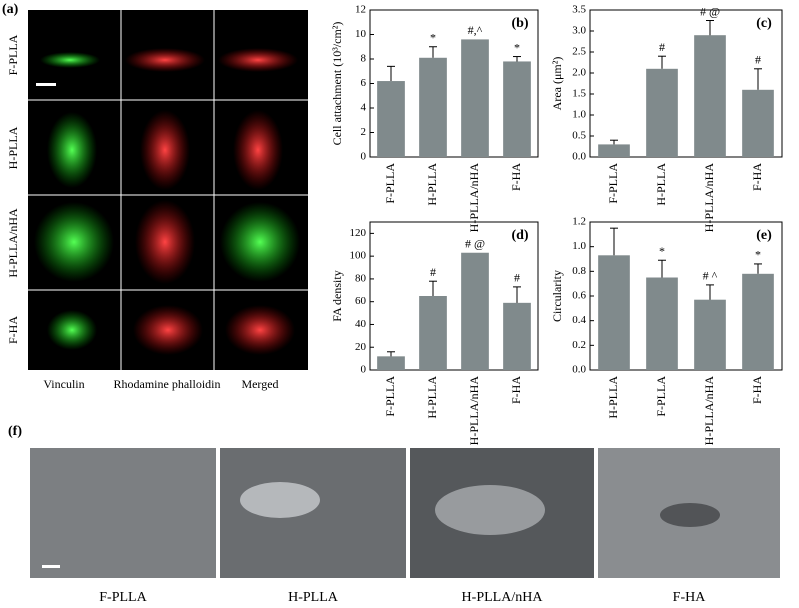  Describe the element at coordinates (364, 59) in the screenshot. I see `y-tick-label: 8` at that location.